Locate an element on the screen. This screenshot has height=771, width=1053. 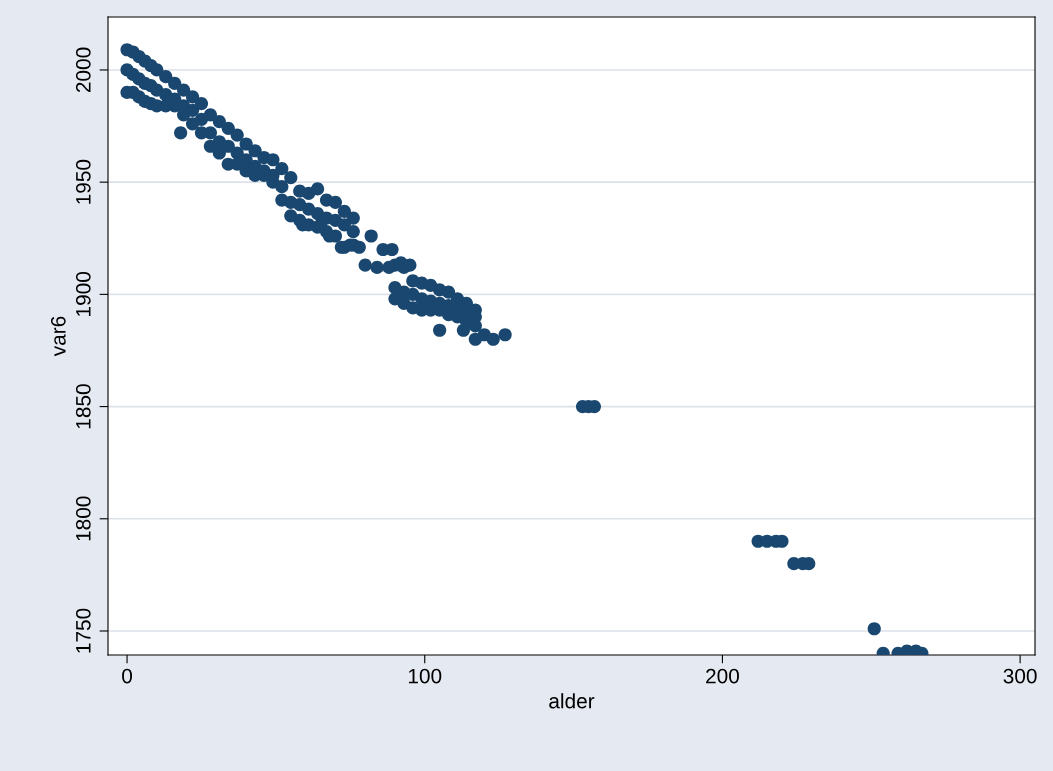
x-tick-label: 100 is located at coordinates (425, 676).